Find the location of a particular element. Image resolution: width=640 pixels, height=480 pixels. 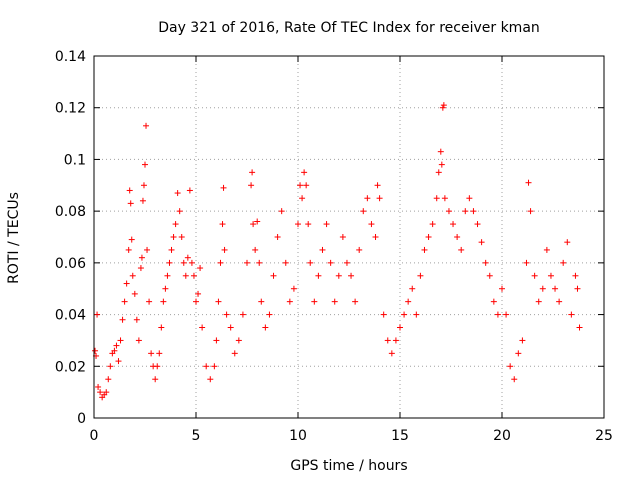

y-tick-label: 0.04 is located at coordinates (70, 316).